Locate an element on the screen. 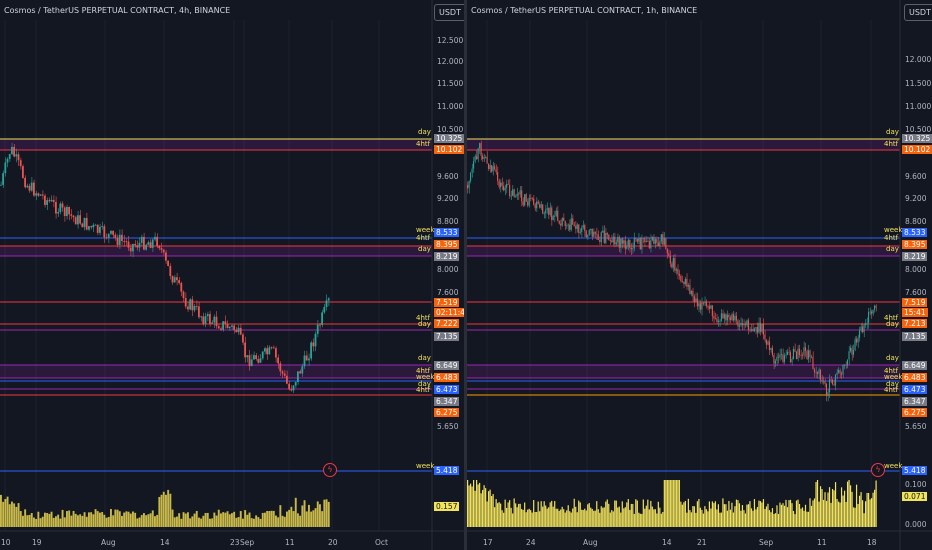 This screenshot has width=932, height=550. price-tag: 0.157 is located at coordinates (447, 506).